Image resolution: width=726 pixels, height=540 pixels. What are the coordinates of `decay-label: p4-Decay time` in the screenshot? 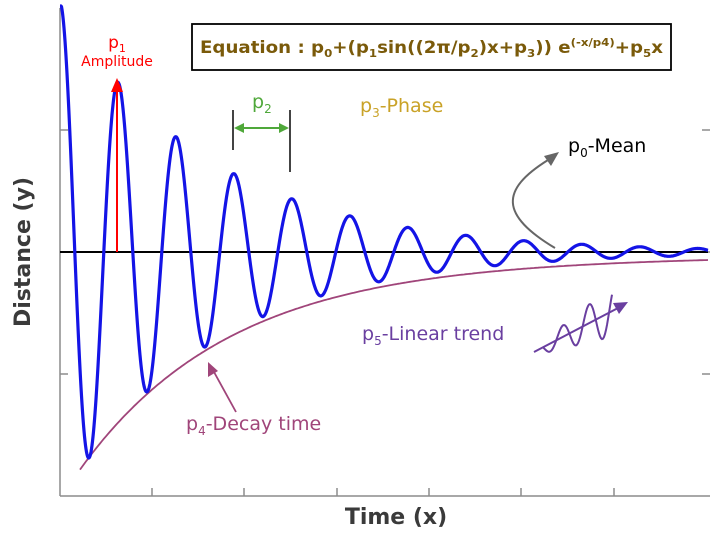 It's located at (253, 425).